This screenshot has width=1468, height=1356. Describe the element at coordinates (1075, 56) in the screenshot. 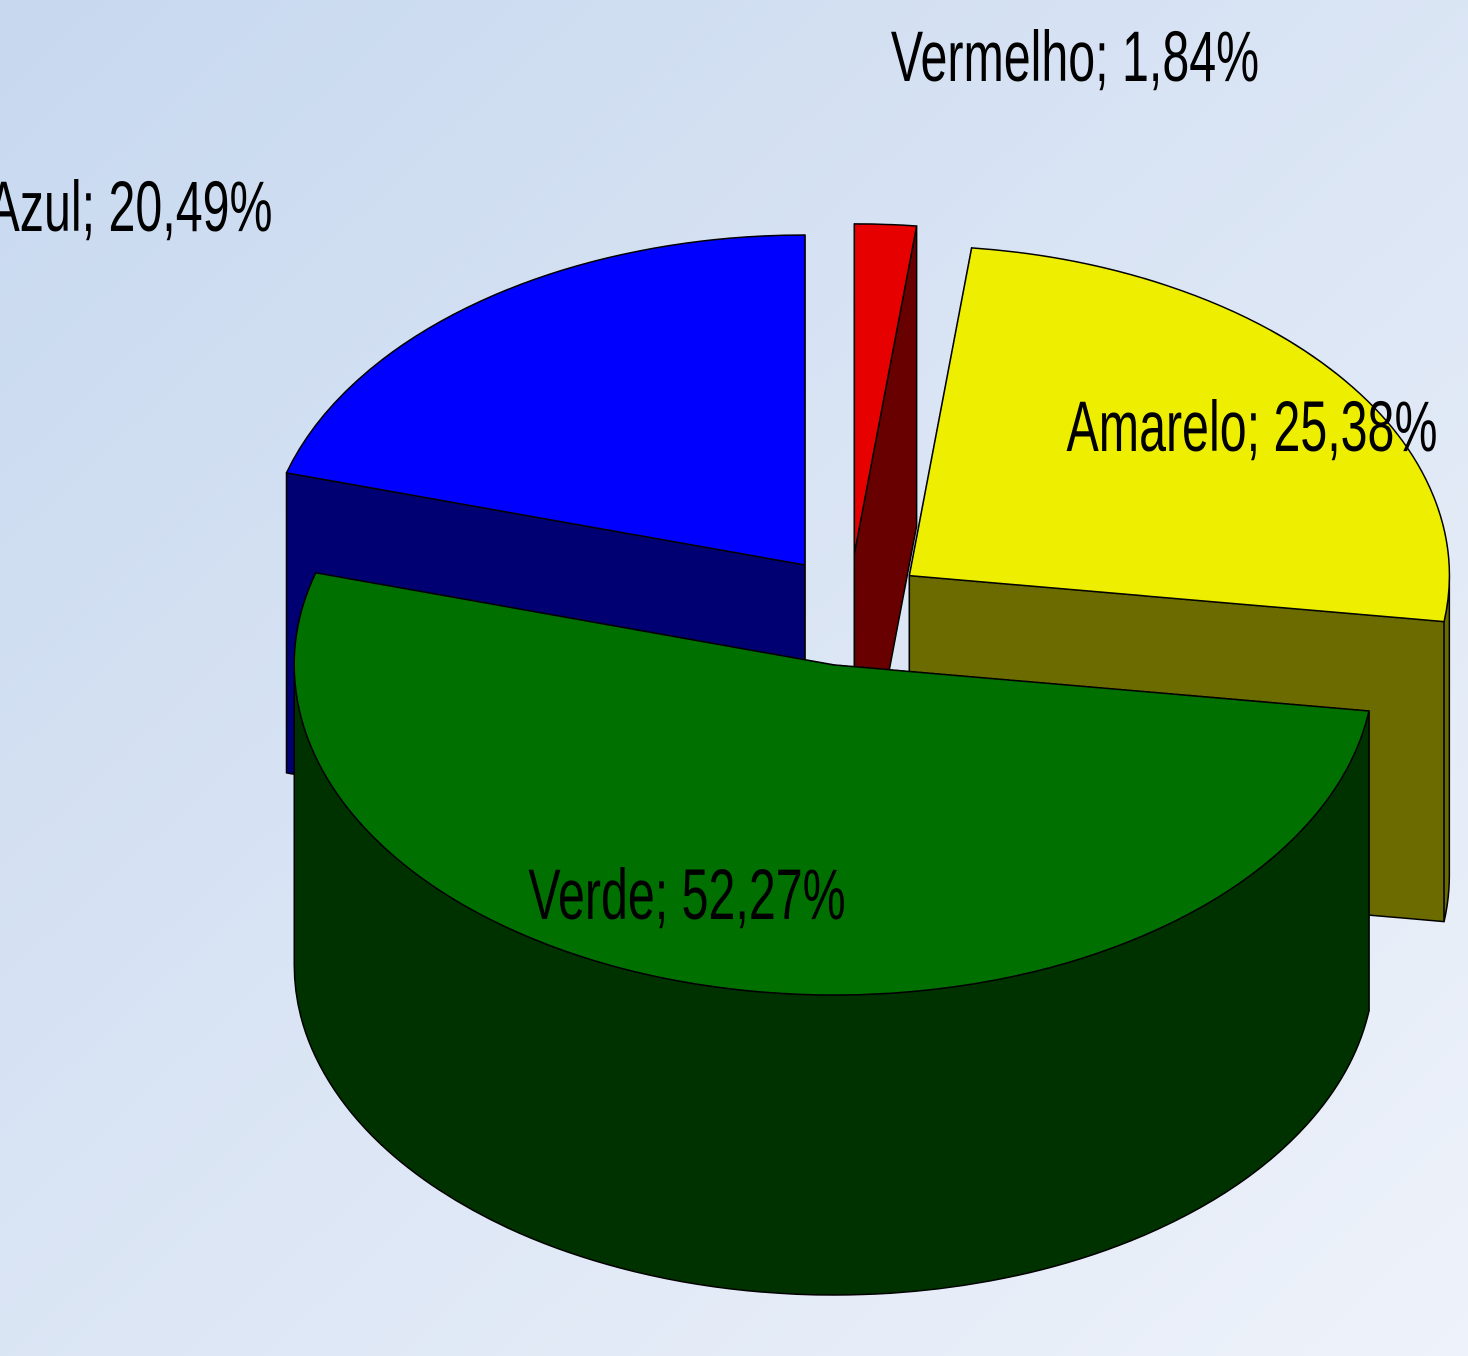

I see `data-label: Vermelho; 1,84%` at that location.